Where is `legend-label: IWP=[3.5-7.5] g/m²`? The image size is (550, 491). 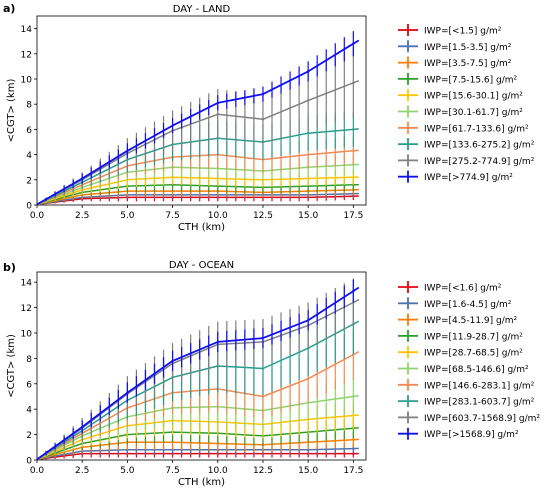
legend-label: IWP=[3.5-7.5] g/m² is located at coordinates (468, 64).